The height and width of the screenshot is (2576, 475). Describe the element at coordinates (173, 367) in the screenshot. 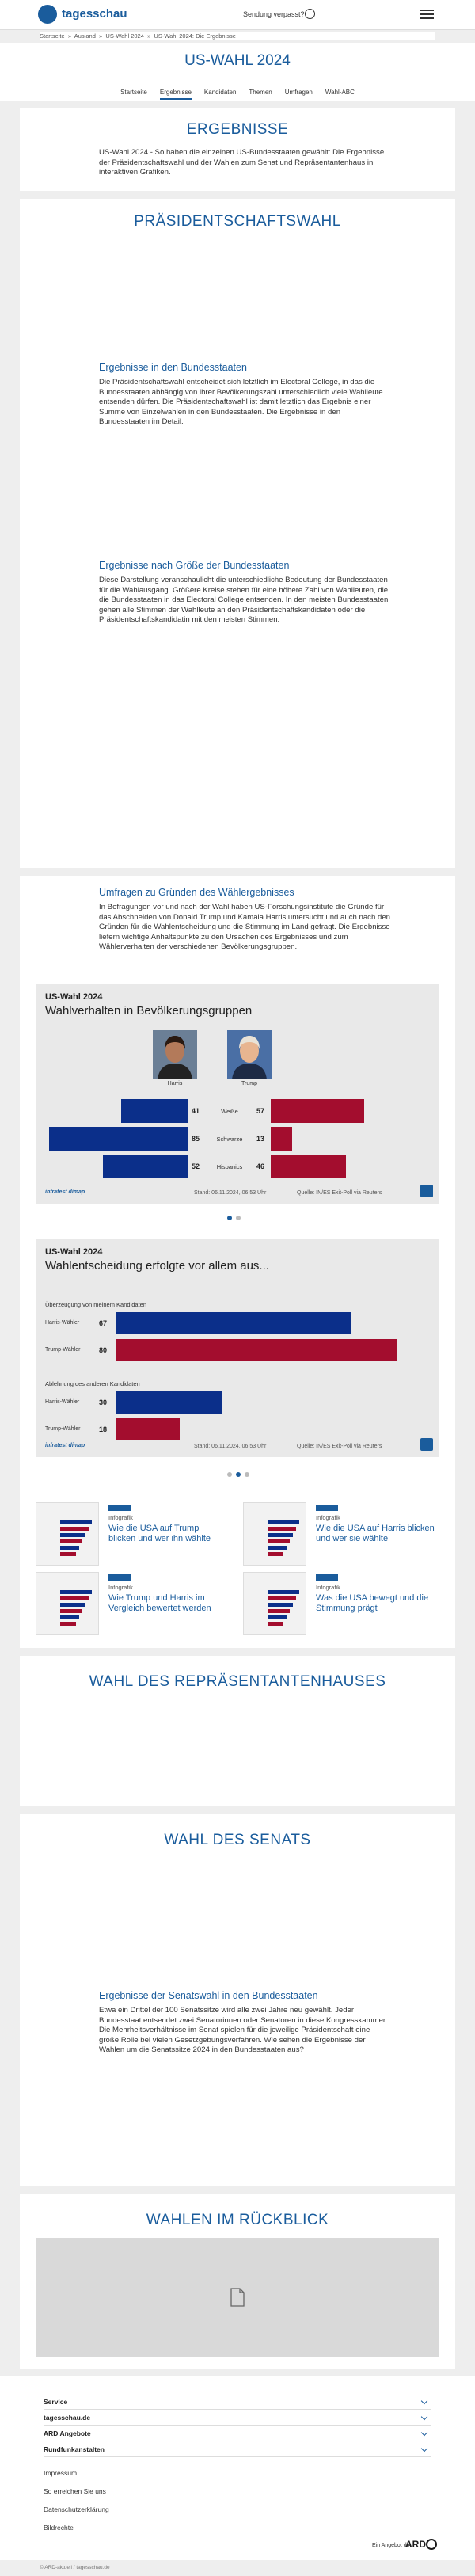

I see `subheading: Ergebnisse in den Bundesstaaten` at that location.